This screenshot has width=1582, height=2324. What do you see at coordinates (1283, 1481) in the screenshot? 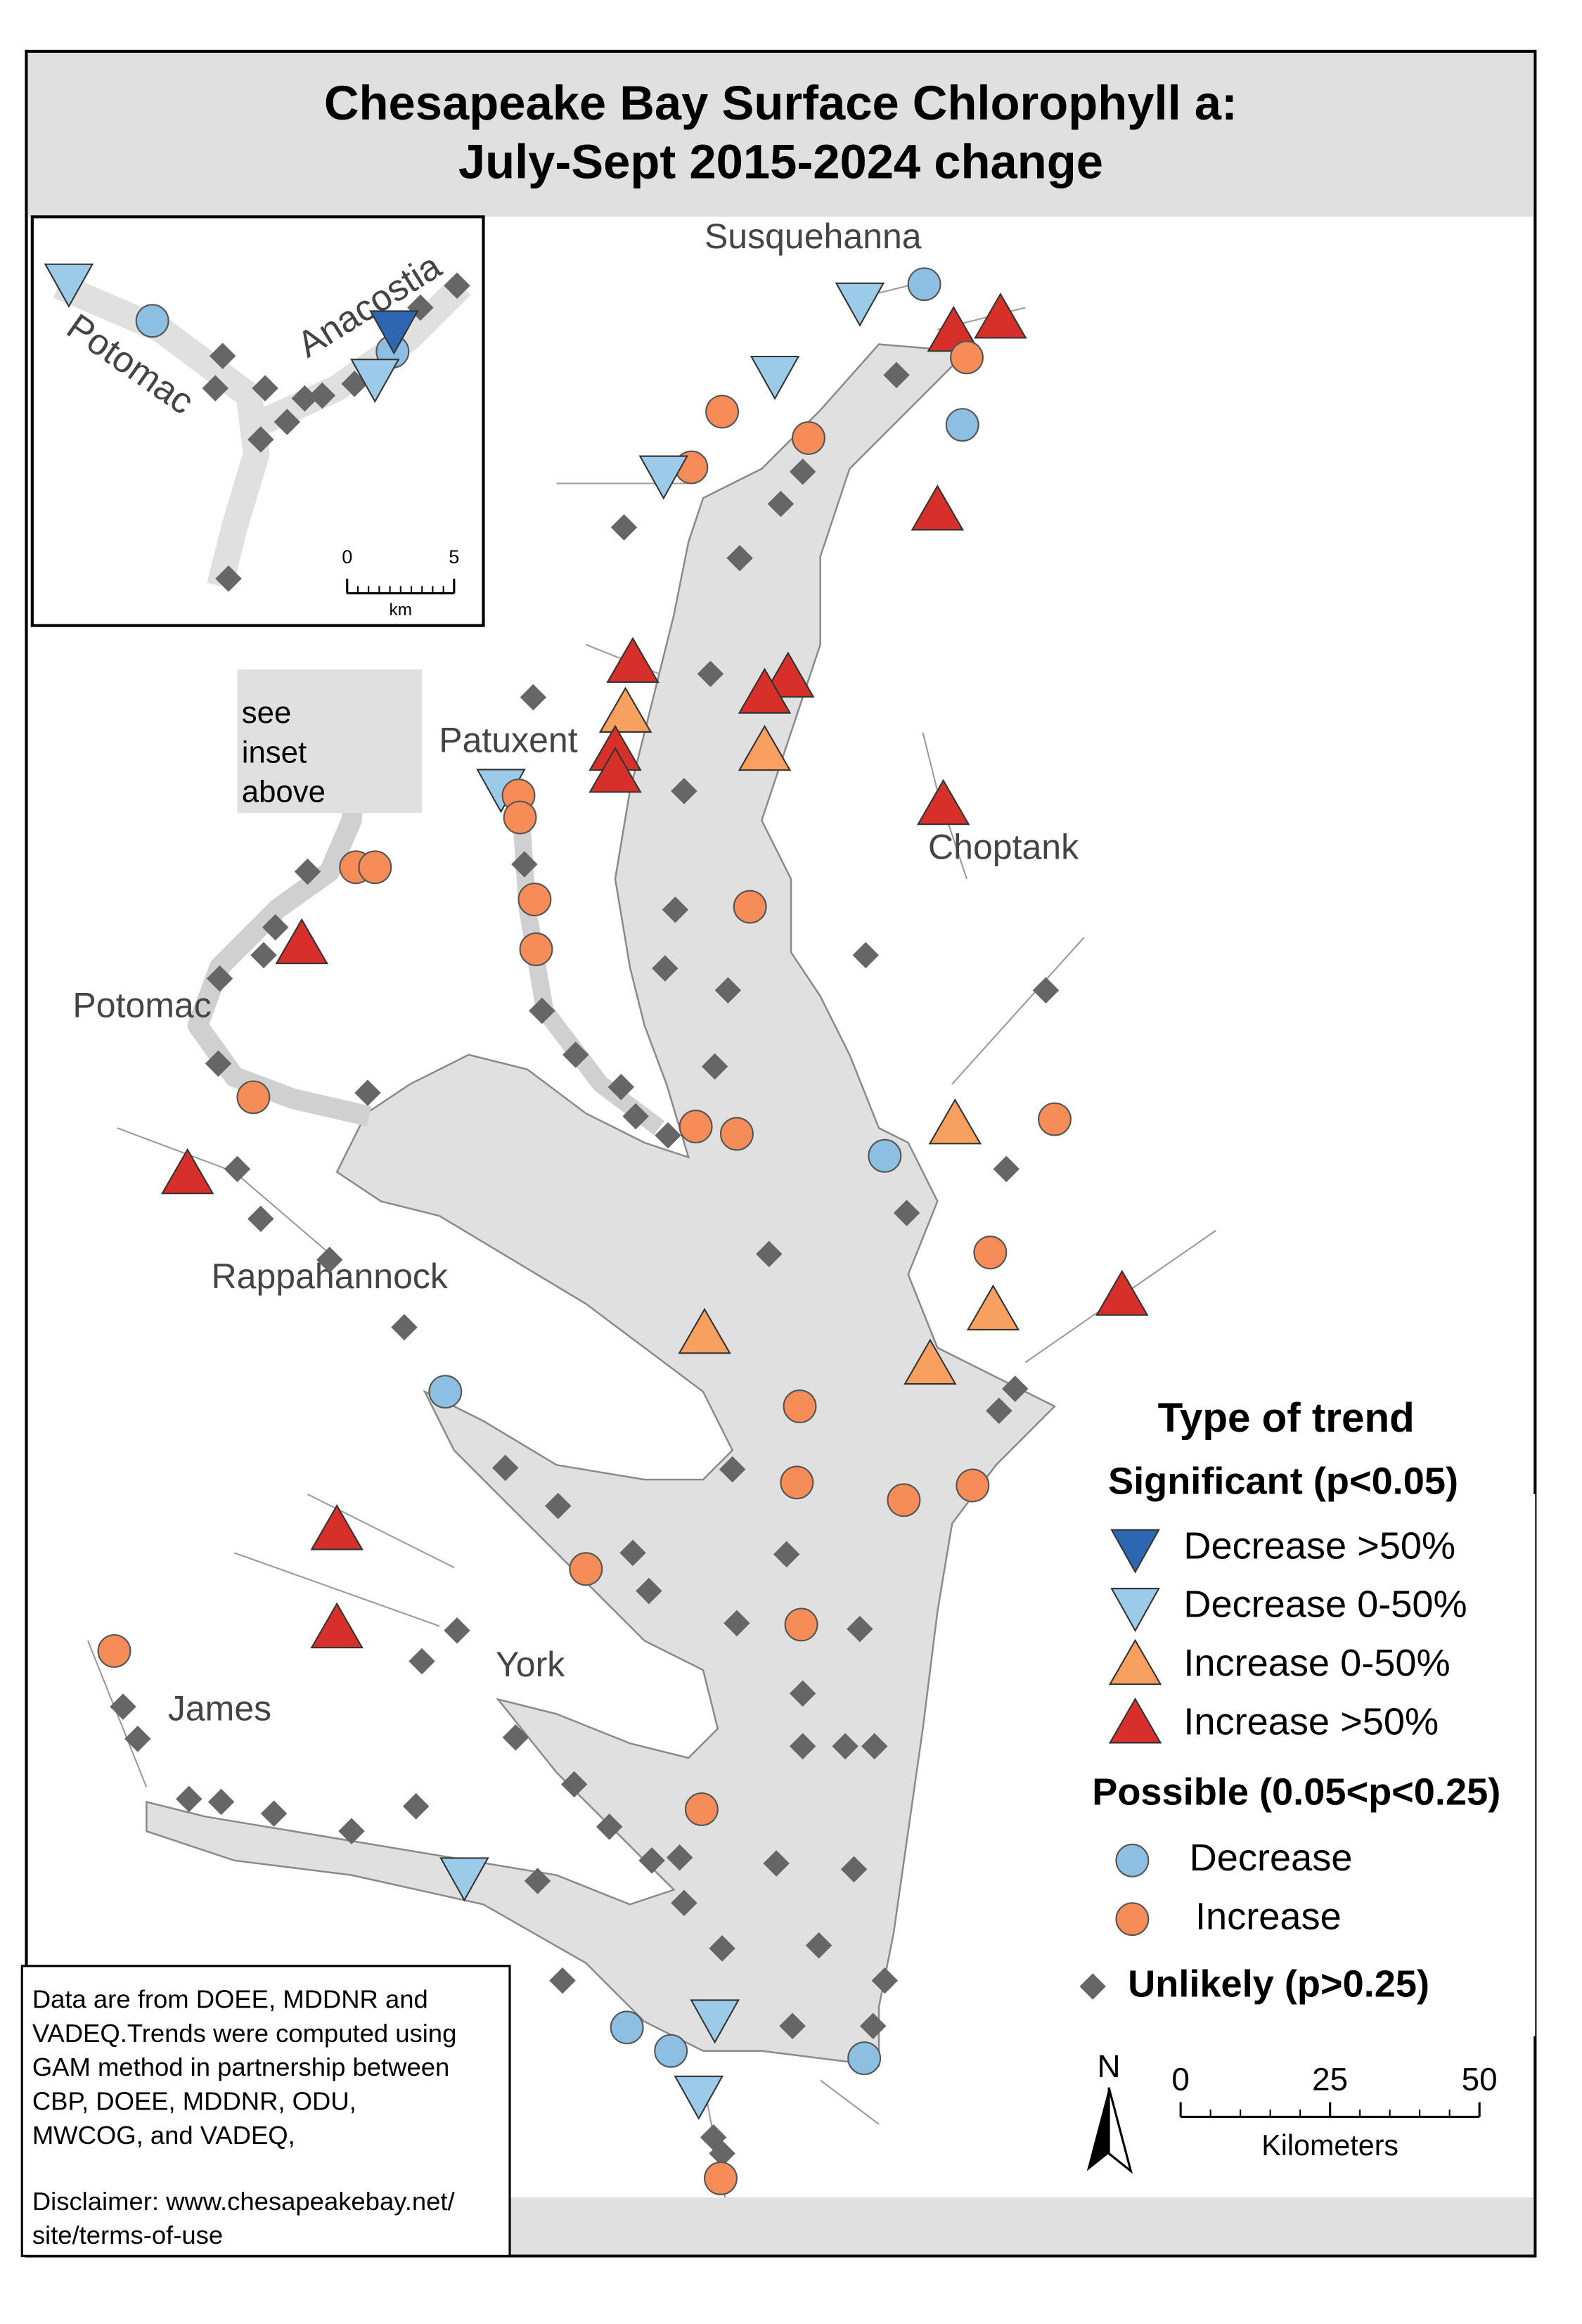
I see `legend-heading: Significant (p<0.05)` at bounding box center [1283, 1481].